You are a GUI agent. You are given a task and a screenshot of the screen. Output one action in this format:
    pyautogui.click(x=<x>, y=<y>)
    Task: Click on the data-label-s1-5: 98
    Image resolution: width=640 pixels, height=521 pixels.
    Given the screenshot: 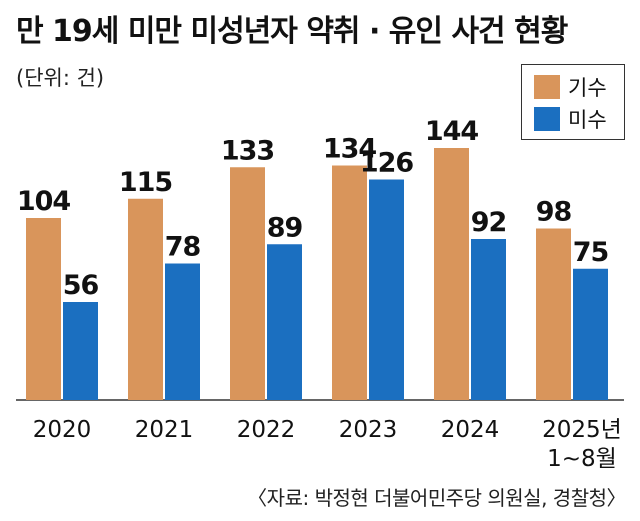 What is the action you would take?
    pyautogui.click(x=554, y=212)
    